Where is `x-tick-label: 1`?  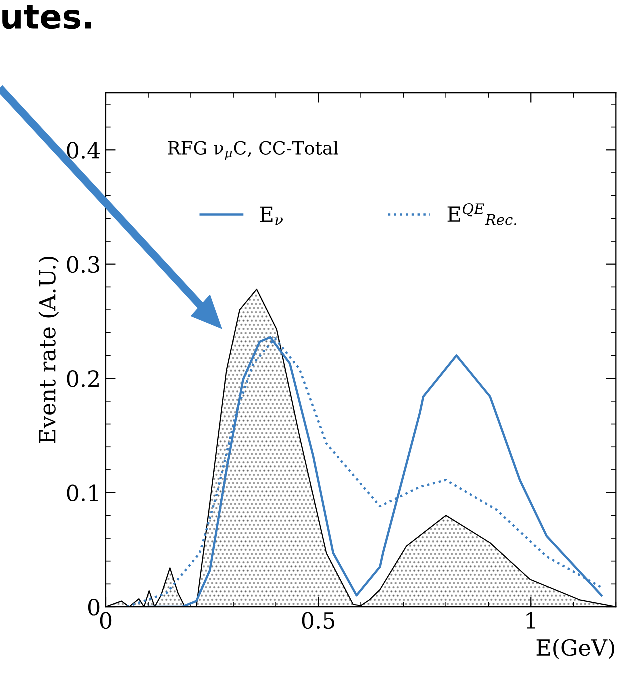 x-tick-label: 1 is located at coordinates (531, 620).